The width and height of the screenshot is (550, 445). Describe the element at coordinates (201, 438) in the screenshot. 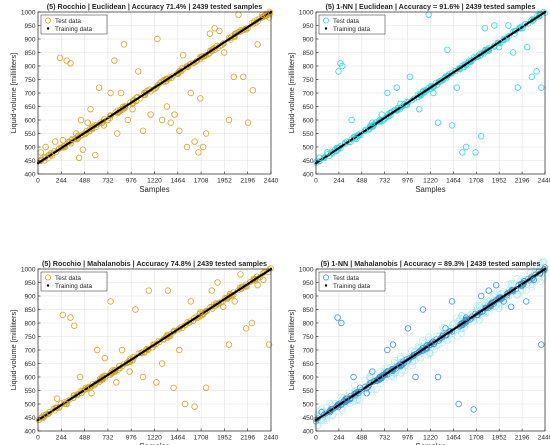

I see `x-tick-label: 1708` at that location.